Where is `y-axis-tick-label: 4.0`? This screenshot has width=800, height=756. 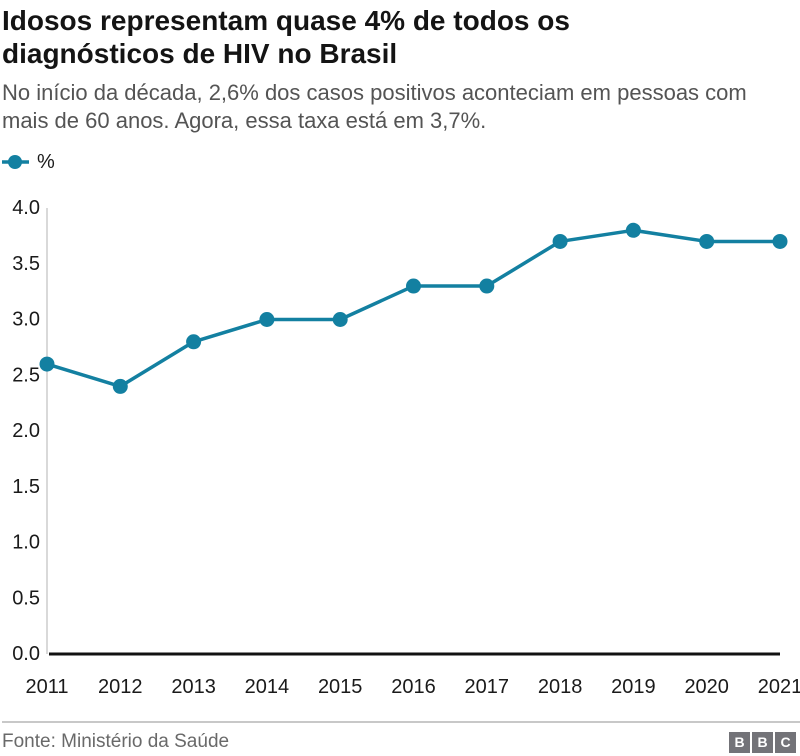 y-axis-tick-label: 4.0 is located at coordinates (26, 208).